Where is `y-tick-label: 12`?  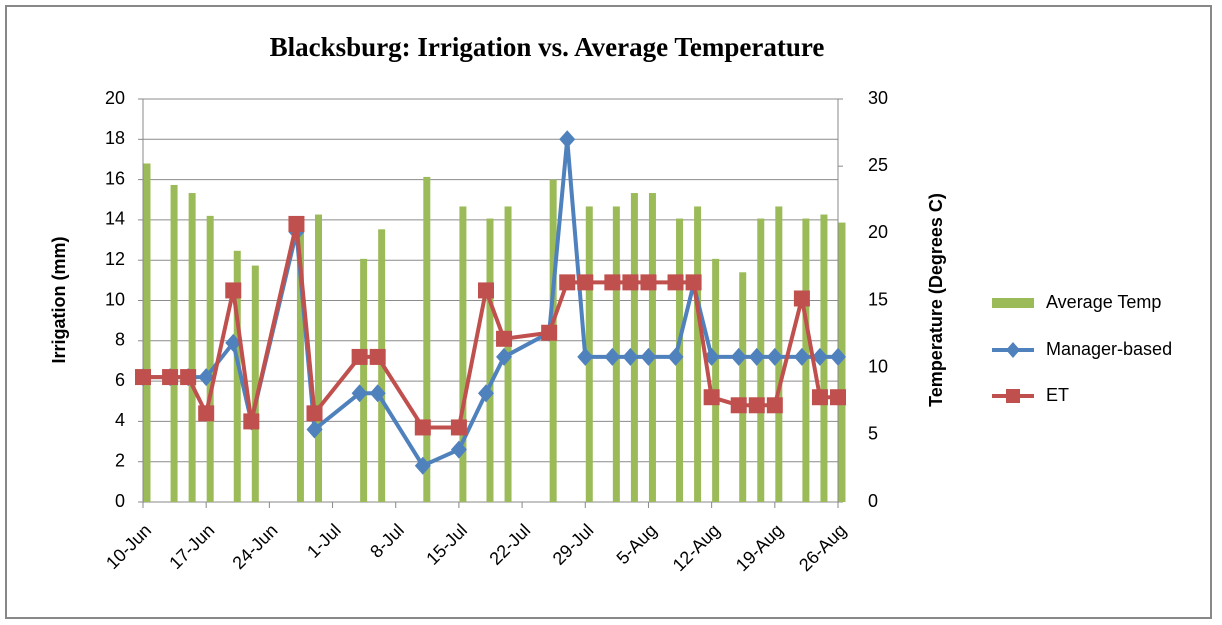 y-tick-label: 12 is located at coordinates (115, 259).